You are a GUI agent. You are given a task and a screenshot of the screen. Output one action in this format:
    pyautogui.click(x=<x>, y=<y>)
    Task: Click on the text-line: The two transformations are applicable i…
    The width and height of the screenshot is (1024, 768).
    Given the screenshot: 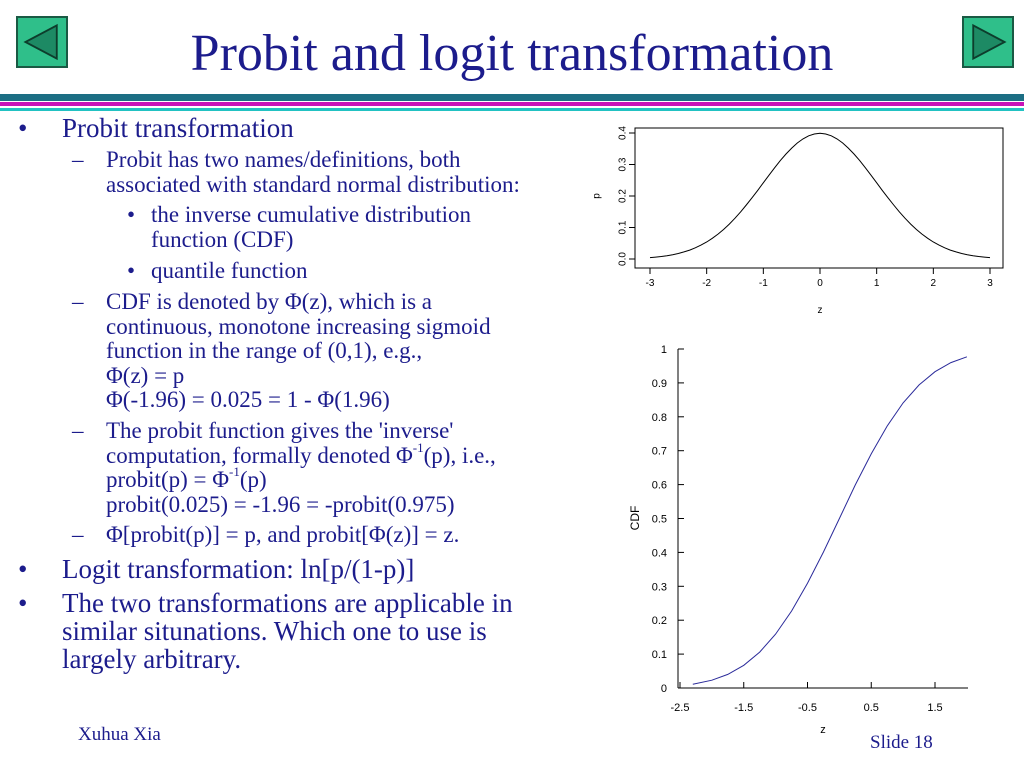 What is the action you would take?
    pyautogui.click(x=287, y=603)
    